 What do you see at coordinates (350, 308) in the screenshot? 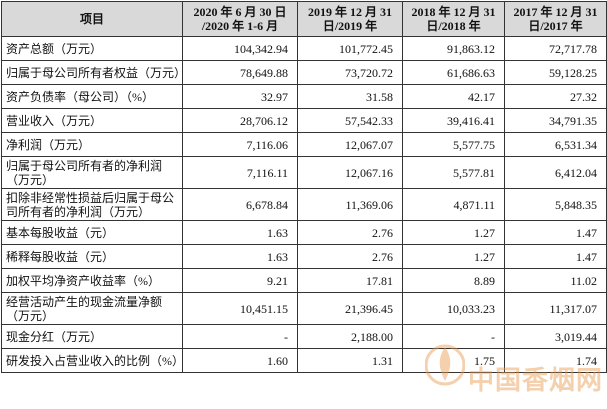
I see `value-cell: 21,396.45` at bounding box center [350, 308].